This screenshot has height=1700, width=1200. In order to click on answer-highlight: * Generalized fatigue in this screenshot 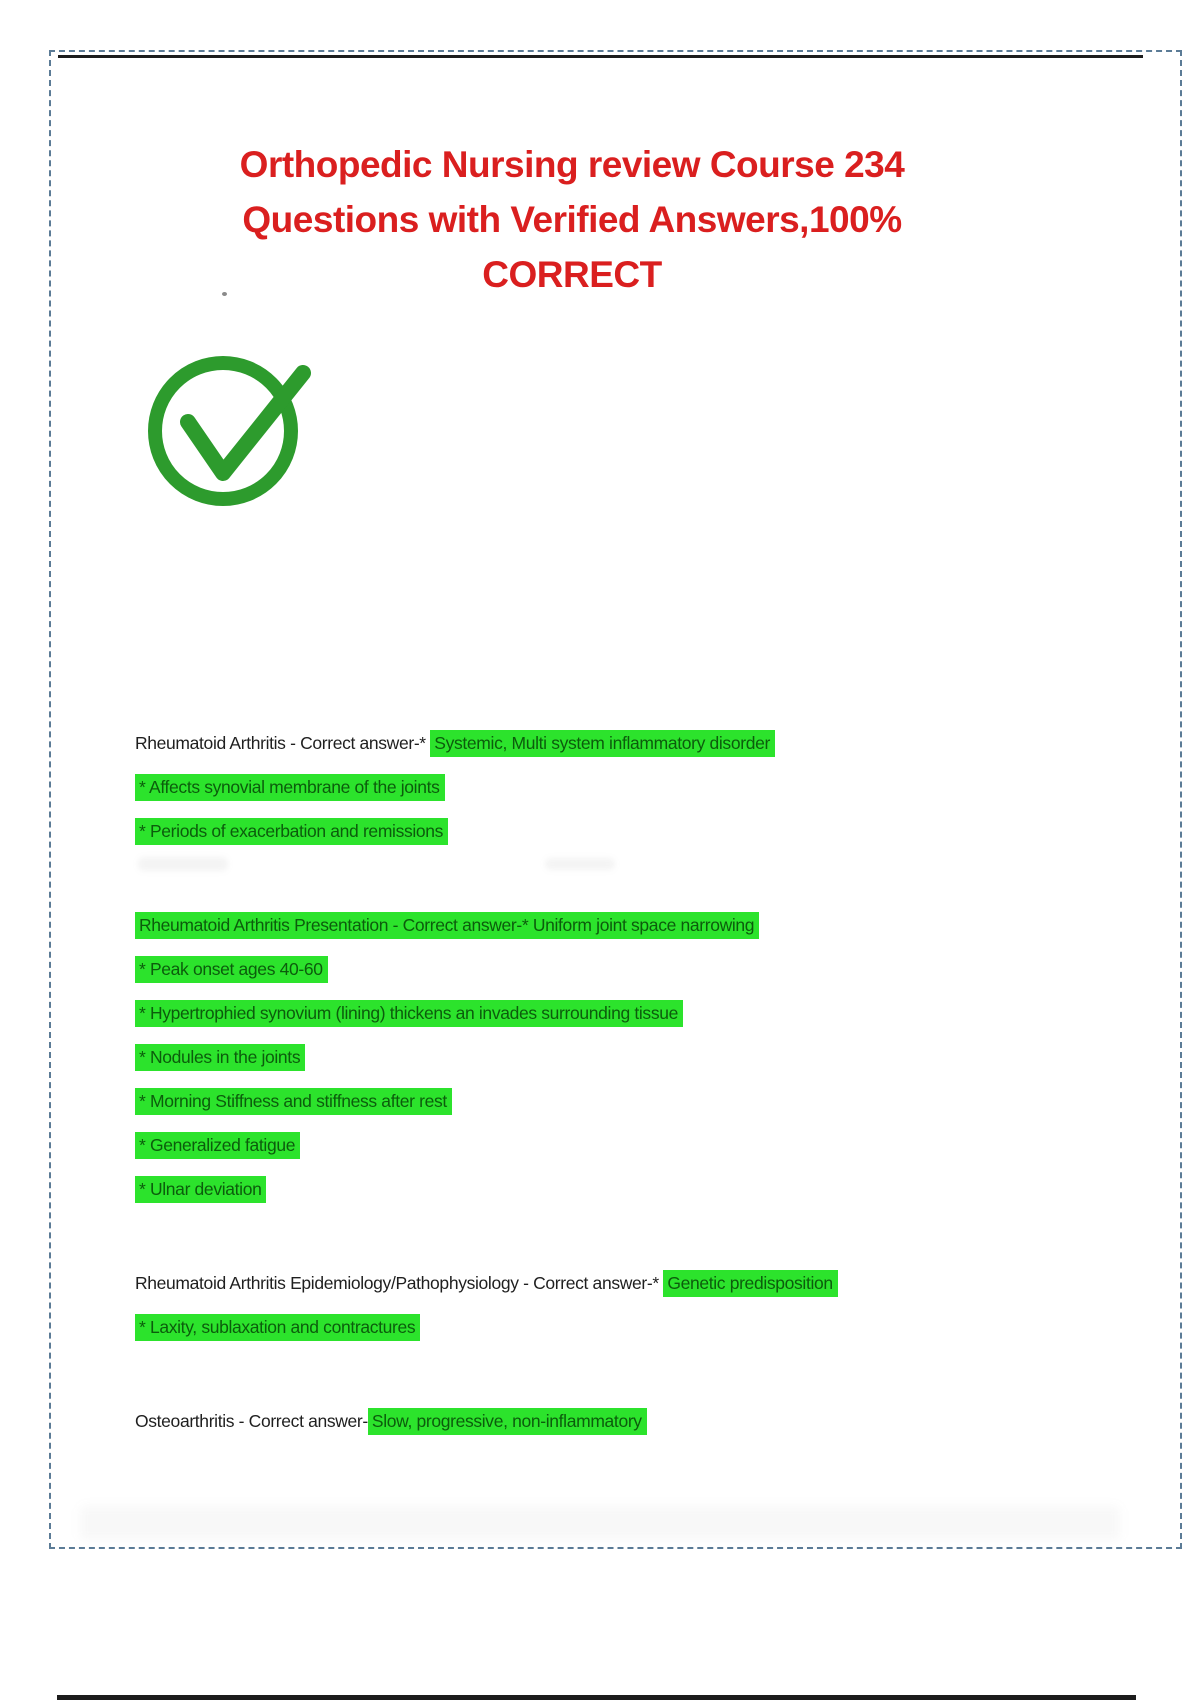, I will do `click(218, 1145)`.